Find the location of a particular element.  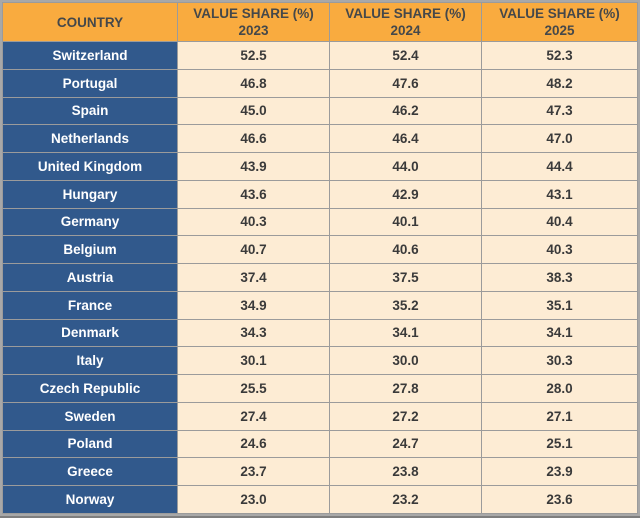

table-row: Hungary 43.6 42.9 43.1 is located at coordinates (320, 194).